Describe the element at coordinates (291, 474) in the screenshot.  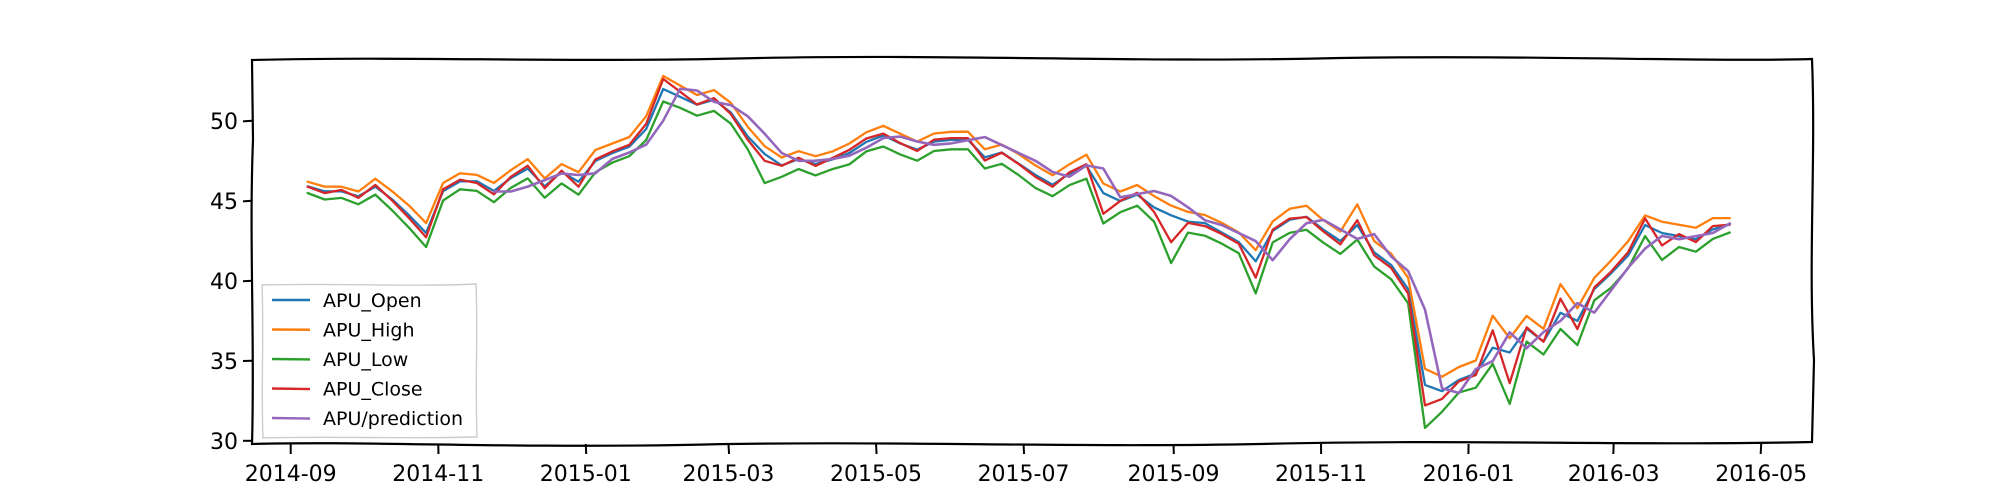
I see `x-tick-label: 2014-09` at that location.